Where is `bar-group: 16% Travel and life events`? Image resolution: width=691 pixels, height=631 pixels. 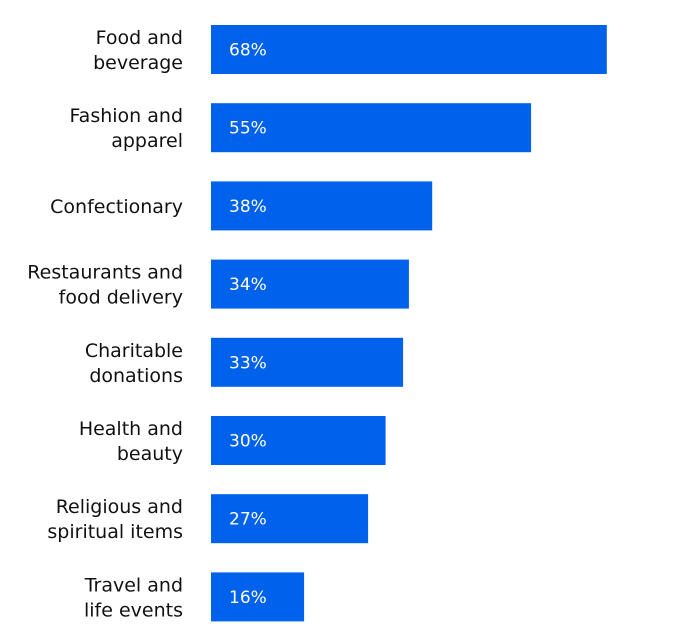
bar-group: 16% Travel and life events is located at coordinates (194, 597).